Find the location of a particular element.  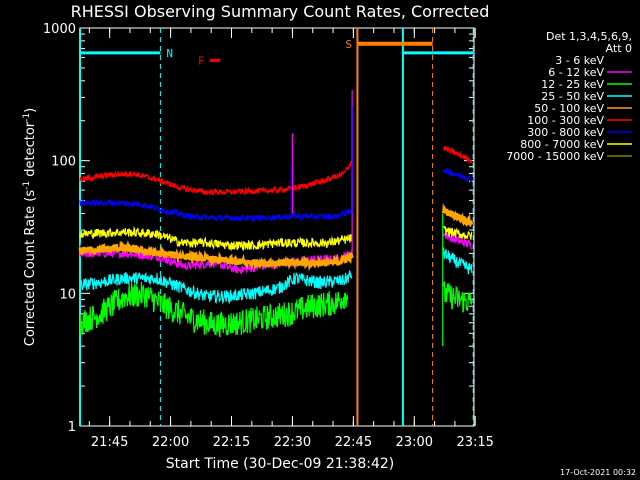

legend-label: 12 - 25 keV is located at coordinates (572, 84).